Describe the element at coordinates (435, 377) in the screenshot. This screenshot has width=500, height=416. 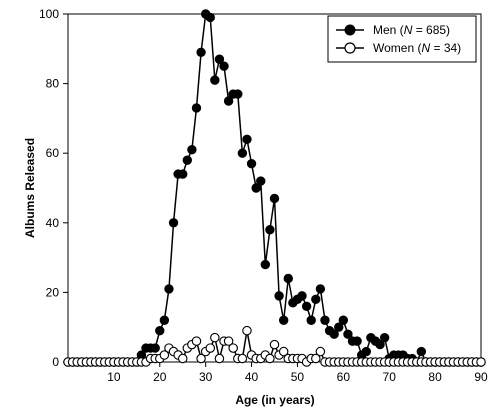
I see `x-tick-label: 80` at that location.